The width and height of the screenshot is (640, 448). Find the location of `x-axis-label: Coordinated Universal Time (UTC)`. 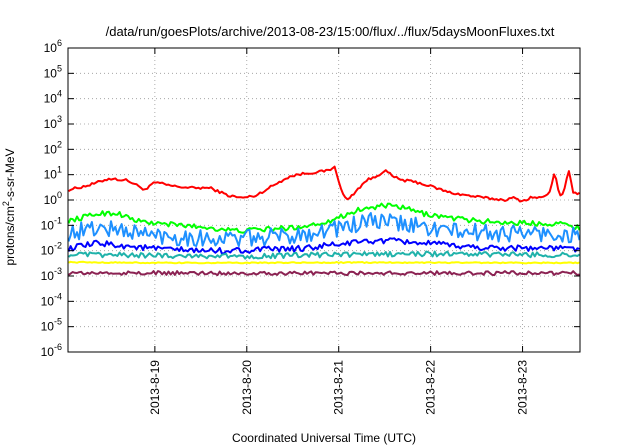

x-axis-label: Coordinated Universal Time (UTC) is located at coordinates (324, 438).